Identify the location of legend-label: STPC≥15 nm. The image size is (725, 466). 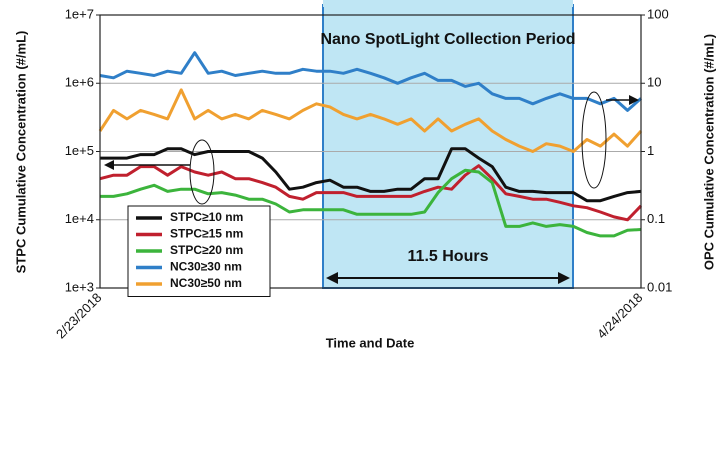
(206, 234).